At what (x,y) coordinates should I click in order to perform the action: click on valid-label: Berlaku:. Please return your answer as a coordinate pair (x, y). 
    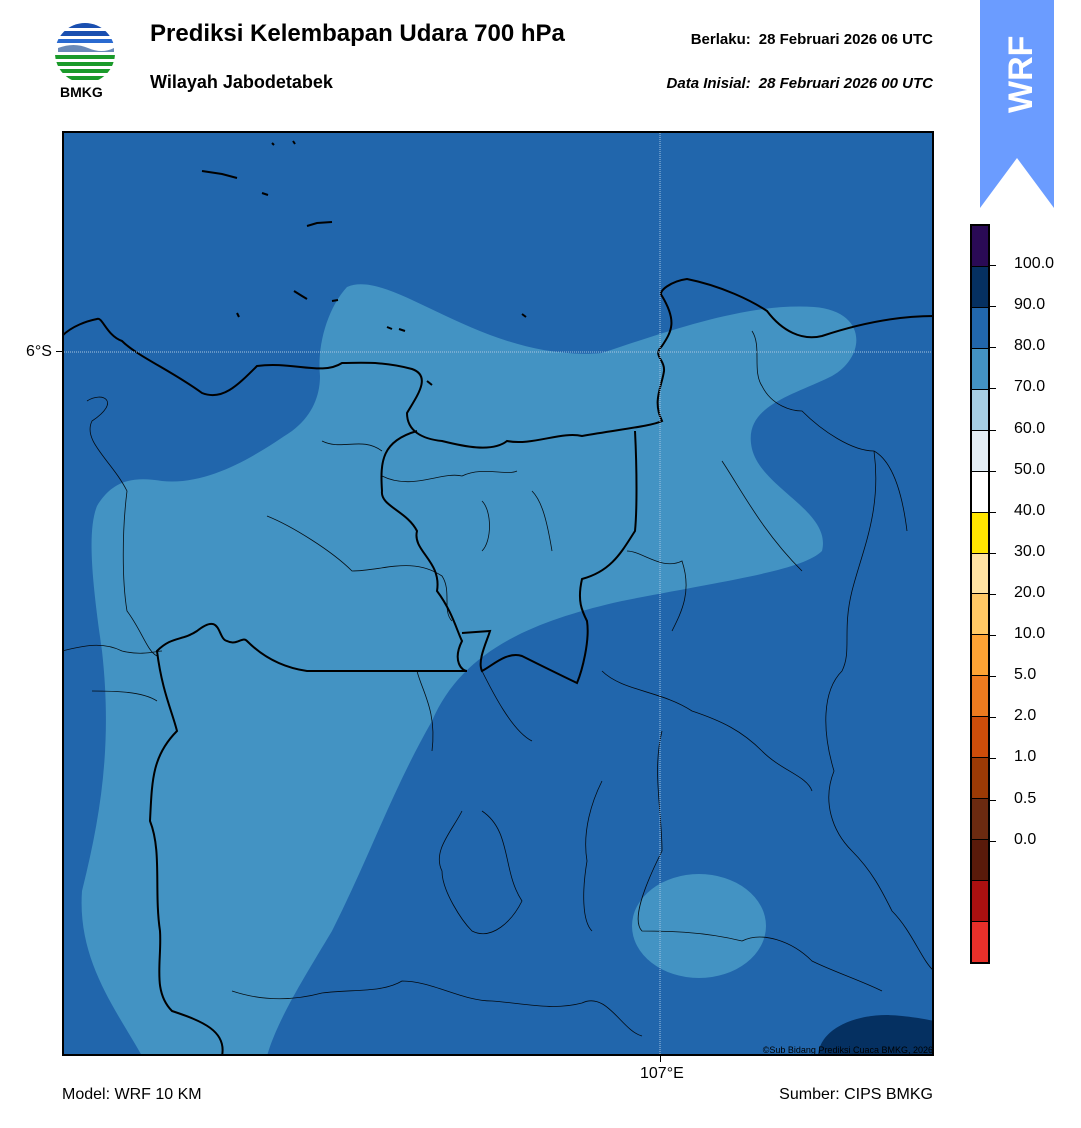
    Looking at the image, I should click on (720, 39).